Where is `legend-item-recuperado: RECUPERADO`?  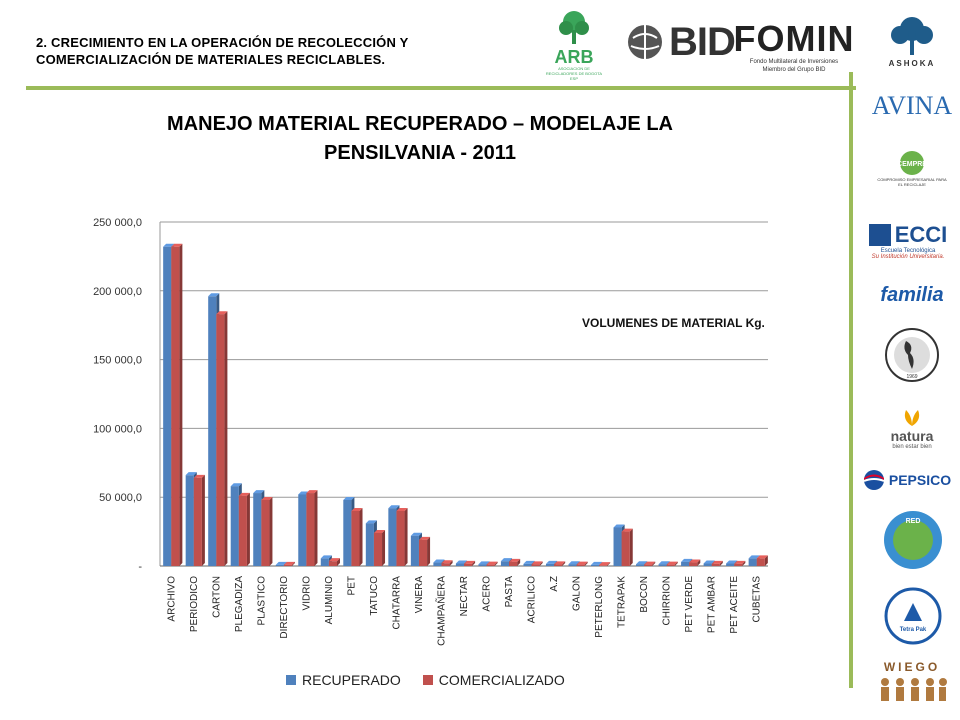
legend-item-recuperado: RECUPERADO is located at coordinates (343, 680).